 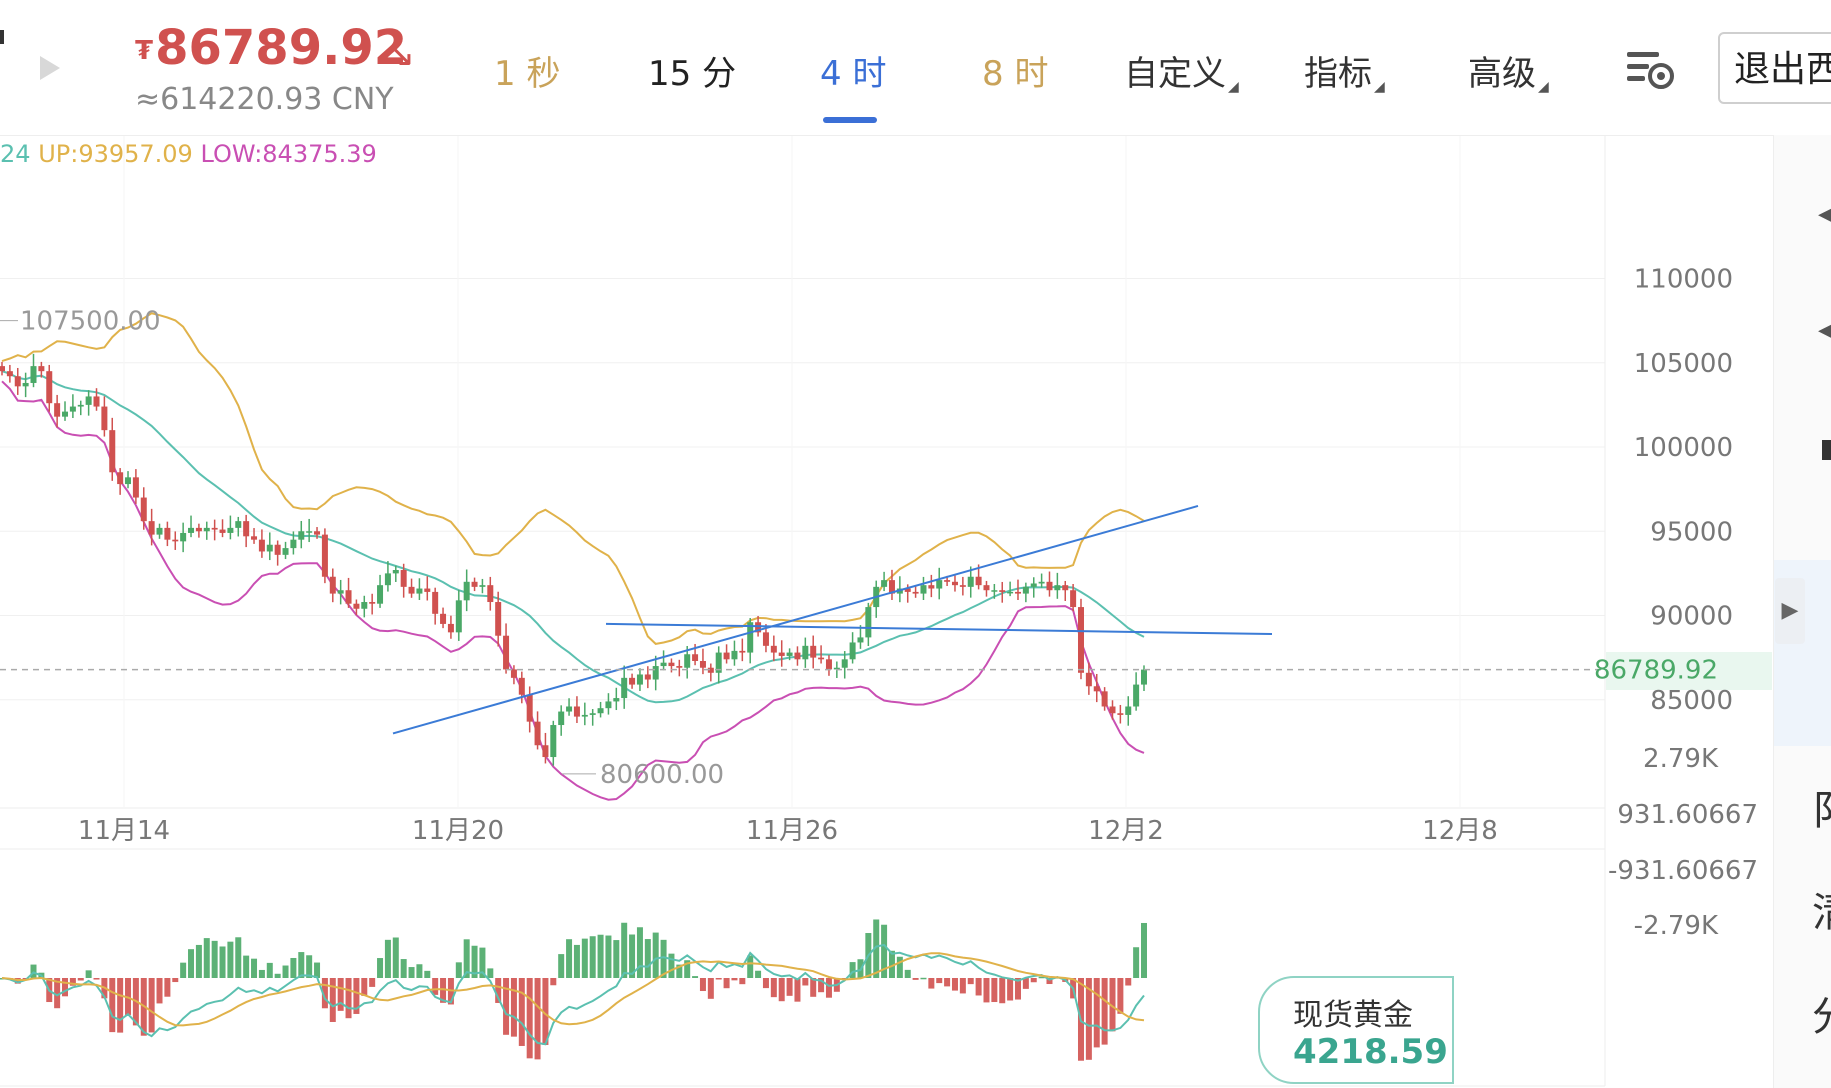 I want to click on price-tick-label: 95000, so click(x=1691, y=532).